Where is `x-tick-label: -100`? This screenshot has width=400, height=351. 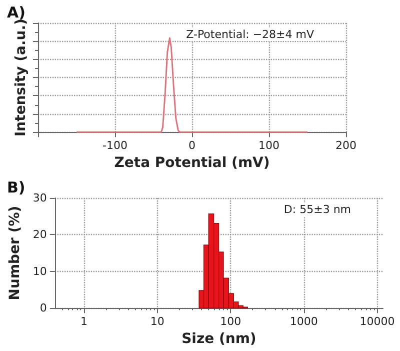 x-tick-label: -100 is located at coordinates (115, 145).